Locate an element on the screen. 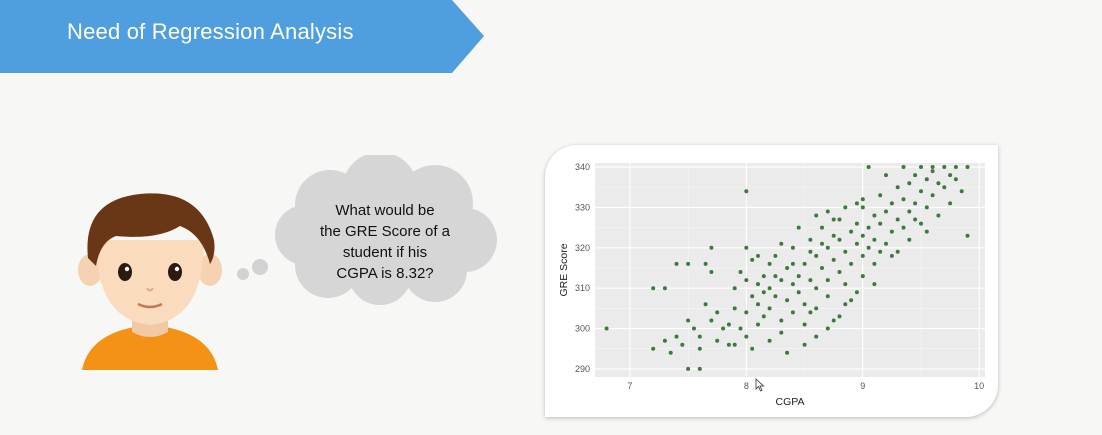 Image resolution: width=1102 pixels, height=435 pixels. page-title: Need of Regression Analysis is located at coordinates (210, 31).